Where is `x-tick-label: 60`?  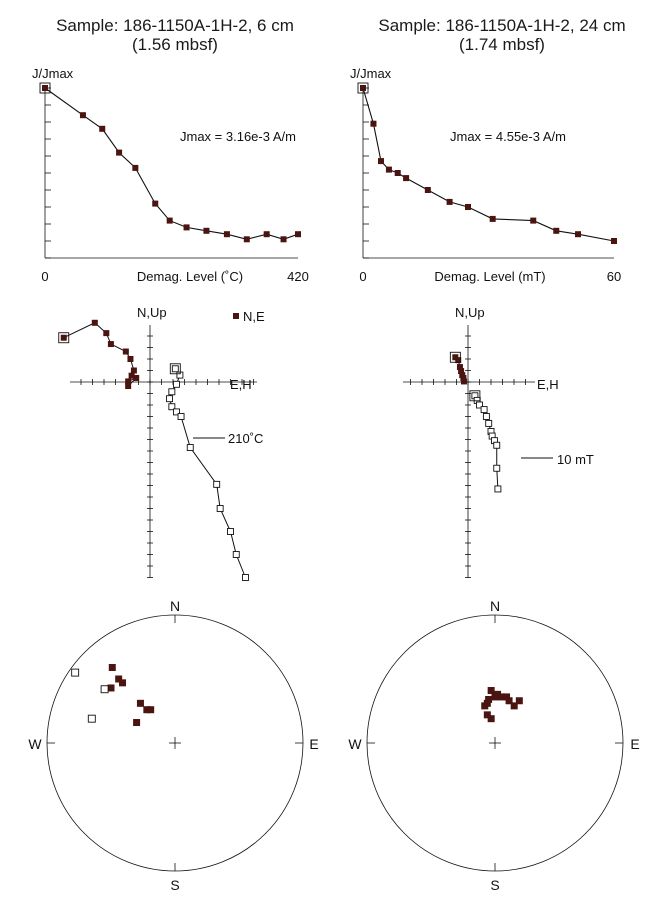 x-tick-label: 60 is located at coordinates (614, 276).